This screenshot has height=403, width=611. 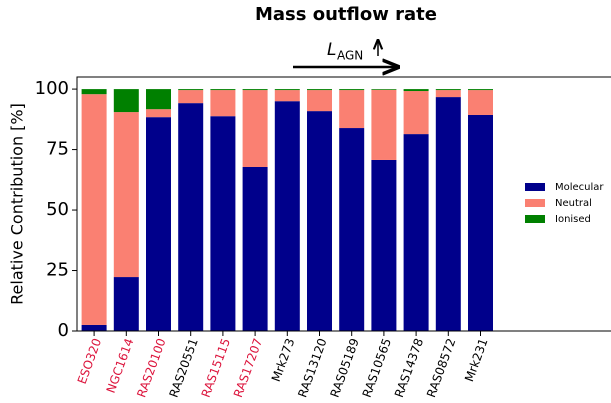 What do you see at coordinates (350, 56) in the screenshot?
I see `annotation-subscript: AGN` at bounding box center [350, 56].